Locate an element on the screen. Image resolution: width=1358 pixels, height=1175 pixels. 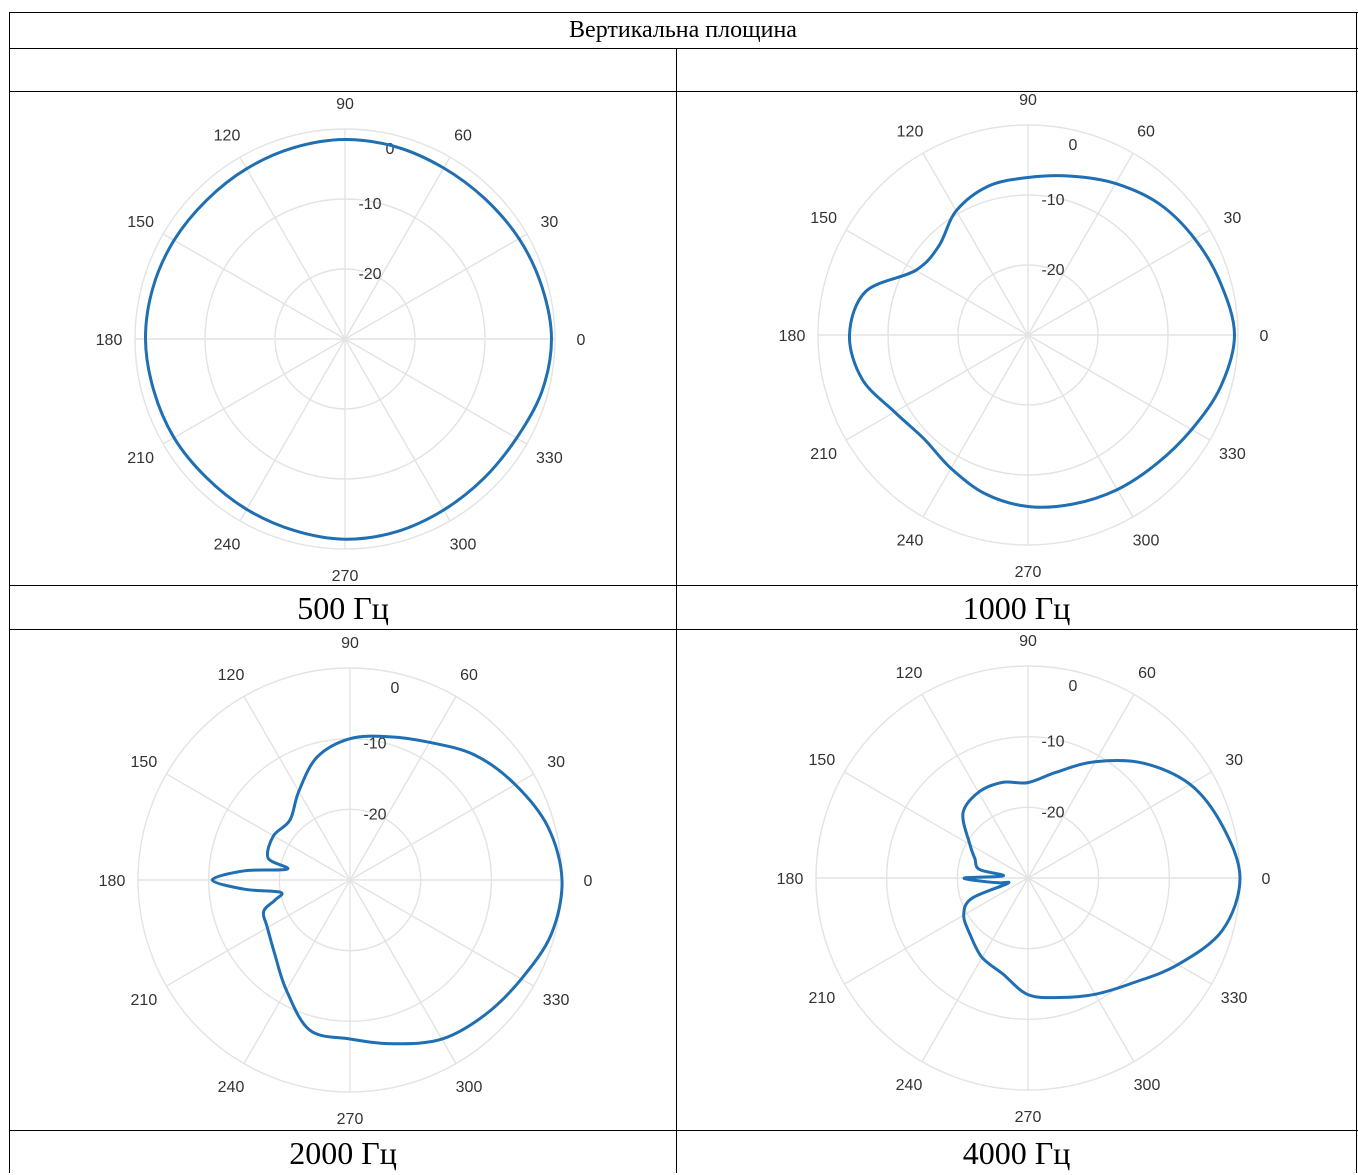
table-border-right is located at coordinates (1356, 592).